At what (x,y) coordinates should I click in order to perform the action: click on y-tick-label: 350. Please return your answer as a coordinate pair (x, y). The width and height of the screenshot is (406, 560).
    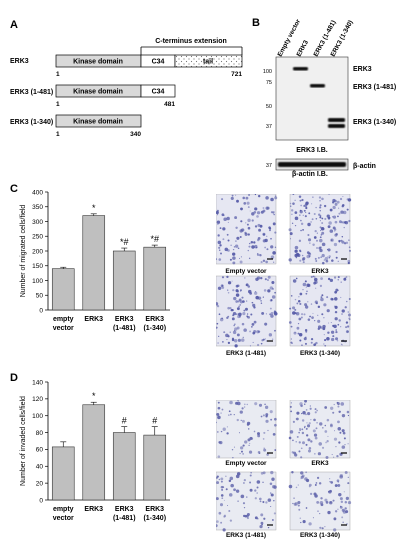
    Looking at the image, I should click on (37, 207).